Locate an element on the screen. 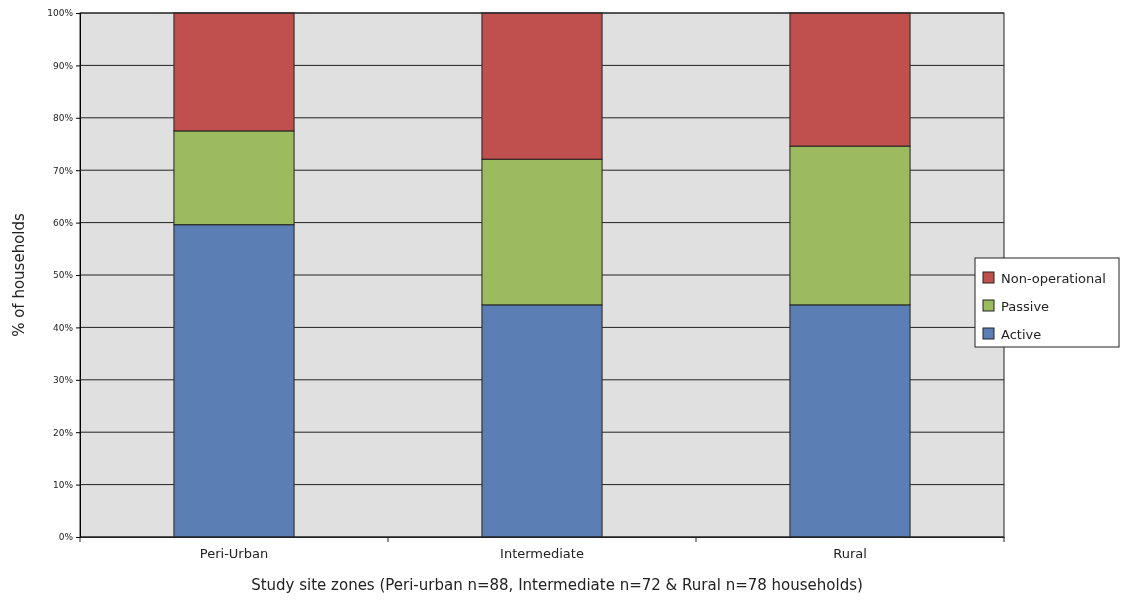 The width and height of the screenshot is (1128, 603). y-tick-label: 80% is located at coordinates (63, 118).